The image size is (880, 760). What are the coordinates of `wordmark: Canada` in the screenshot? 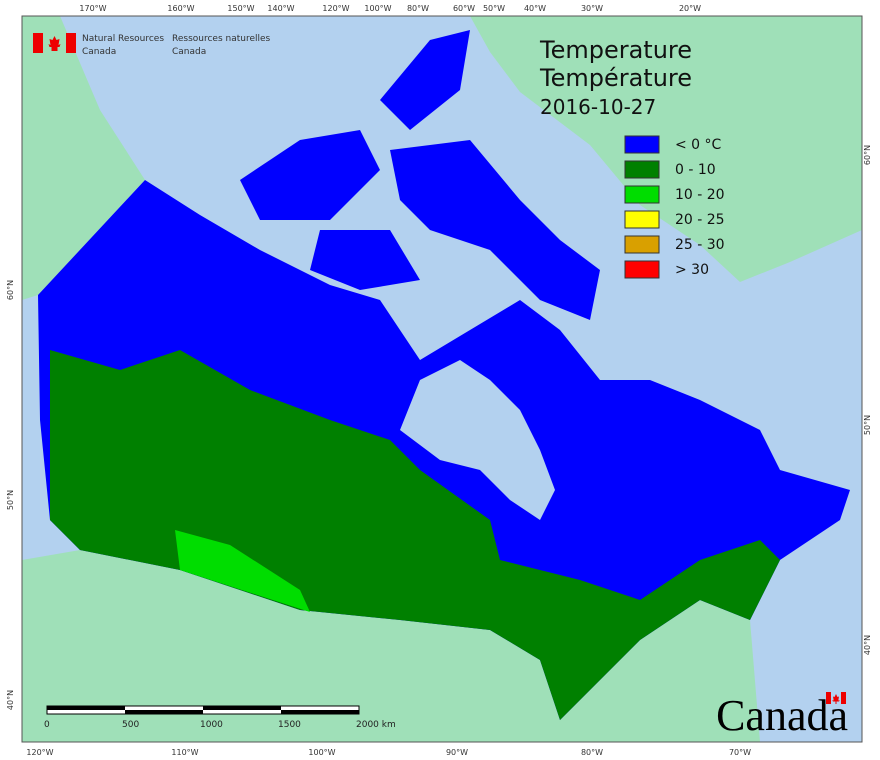 It's located at (782, 715).